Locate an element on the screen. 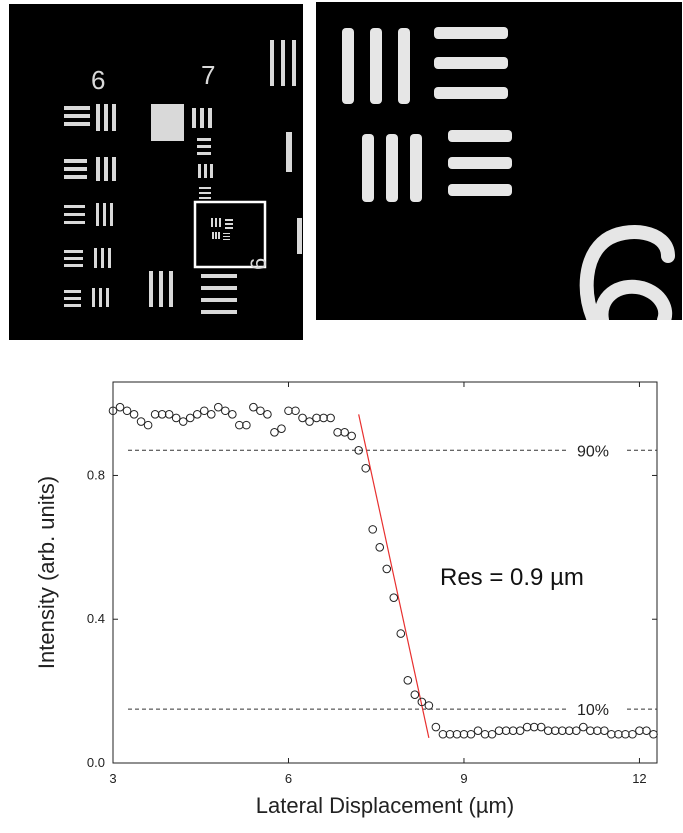 The height and width of the screenshot is (833, 683). x-tick-label: 12 is located at coordinates (639, 778).